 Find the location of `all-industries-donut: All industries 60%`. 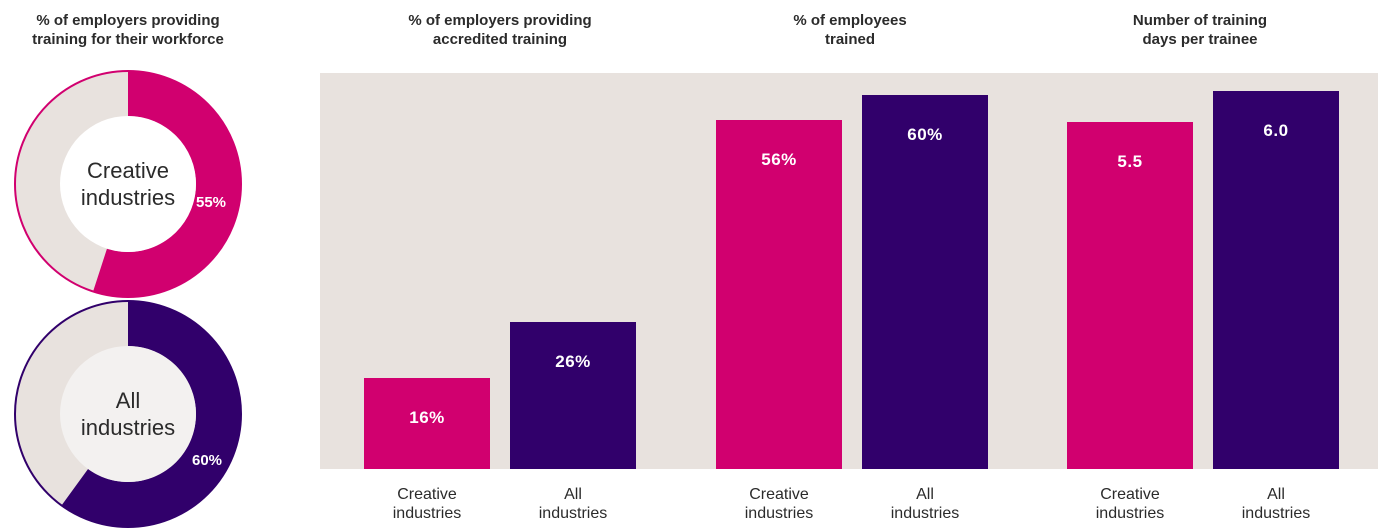

all-industries-donut: All industries 60% is located at coordinates (128, 414).